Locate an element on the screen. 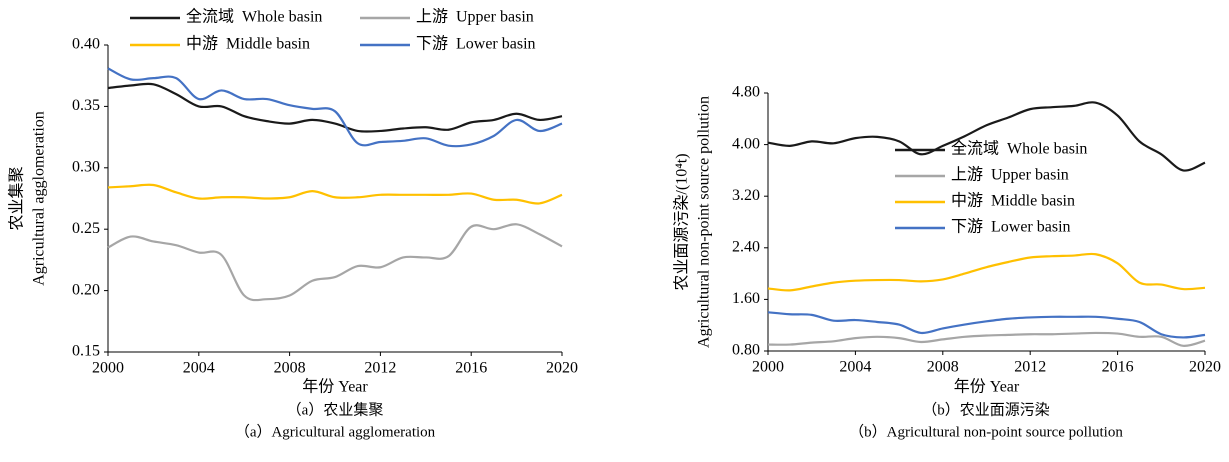 This screenshot has height=462, width=1229. y-tick-label: 2.40 is located at coordinates (746, 246).